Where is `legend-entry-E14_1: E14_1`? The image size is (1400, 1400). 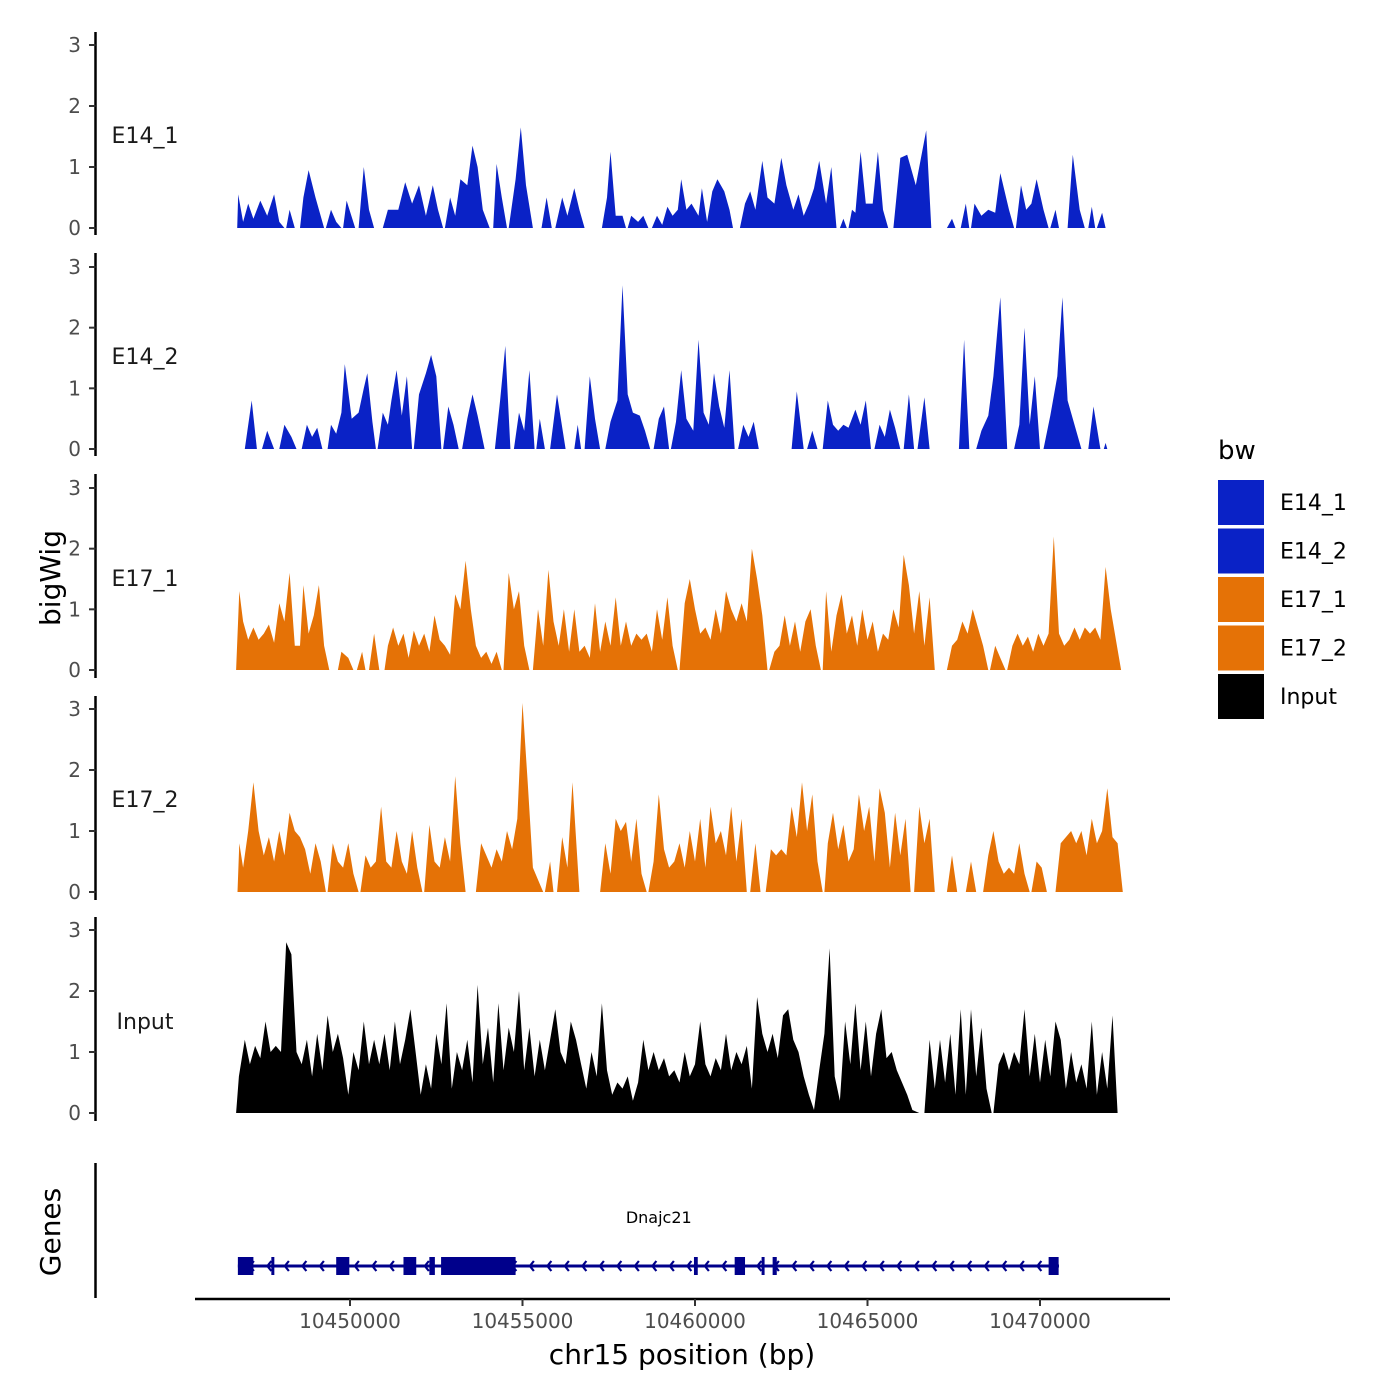
legend-entry-E14_1: E14_1 is located at coordinates (1282, 502).